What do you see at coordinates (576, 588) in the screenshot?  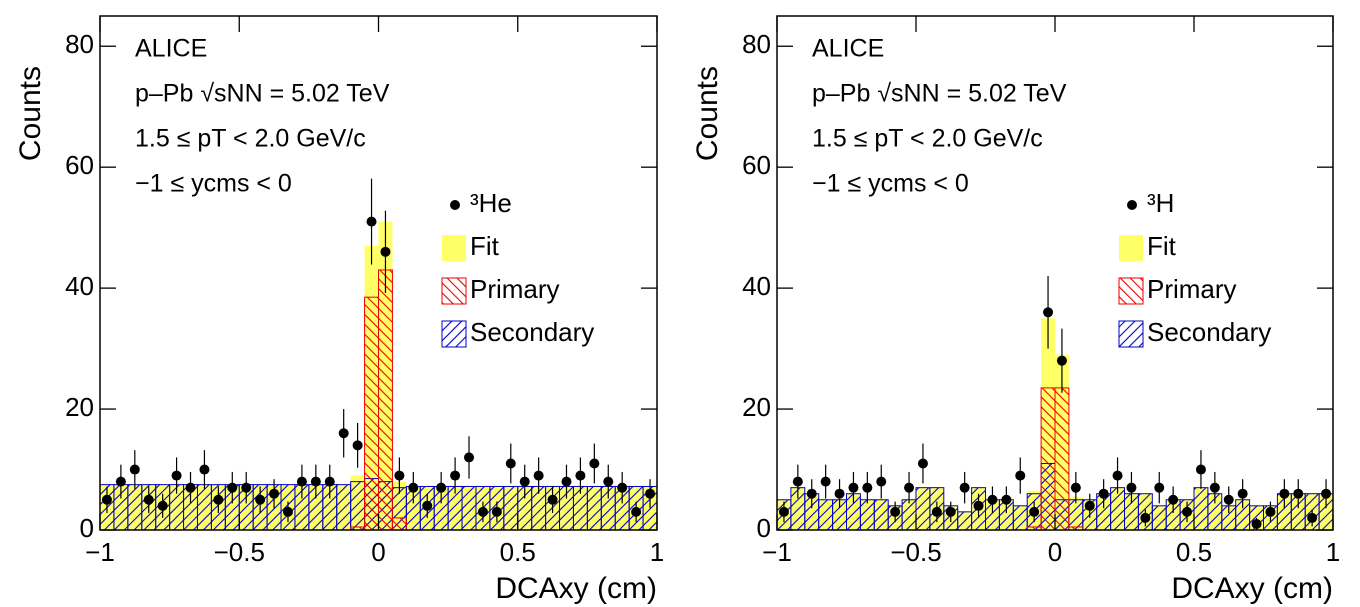 I see `x-axis-title: DCAxy (cm)` at bounding box center [576, 588].